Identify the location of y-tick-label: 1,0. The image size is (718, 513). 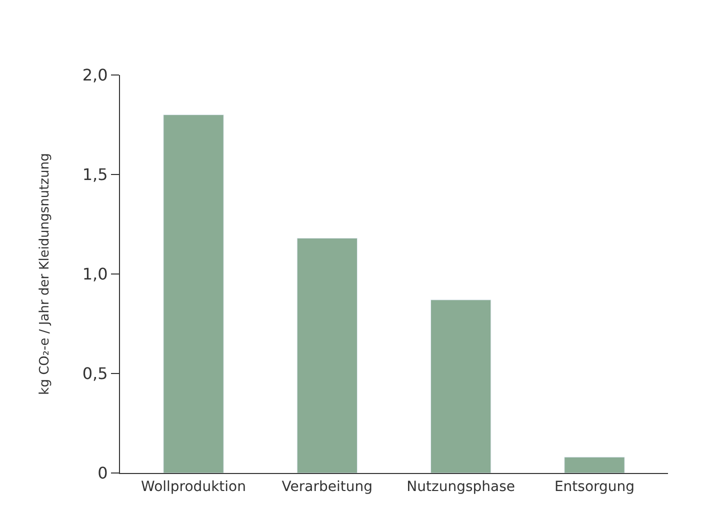
(95, 274).